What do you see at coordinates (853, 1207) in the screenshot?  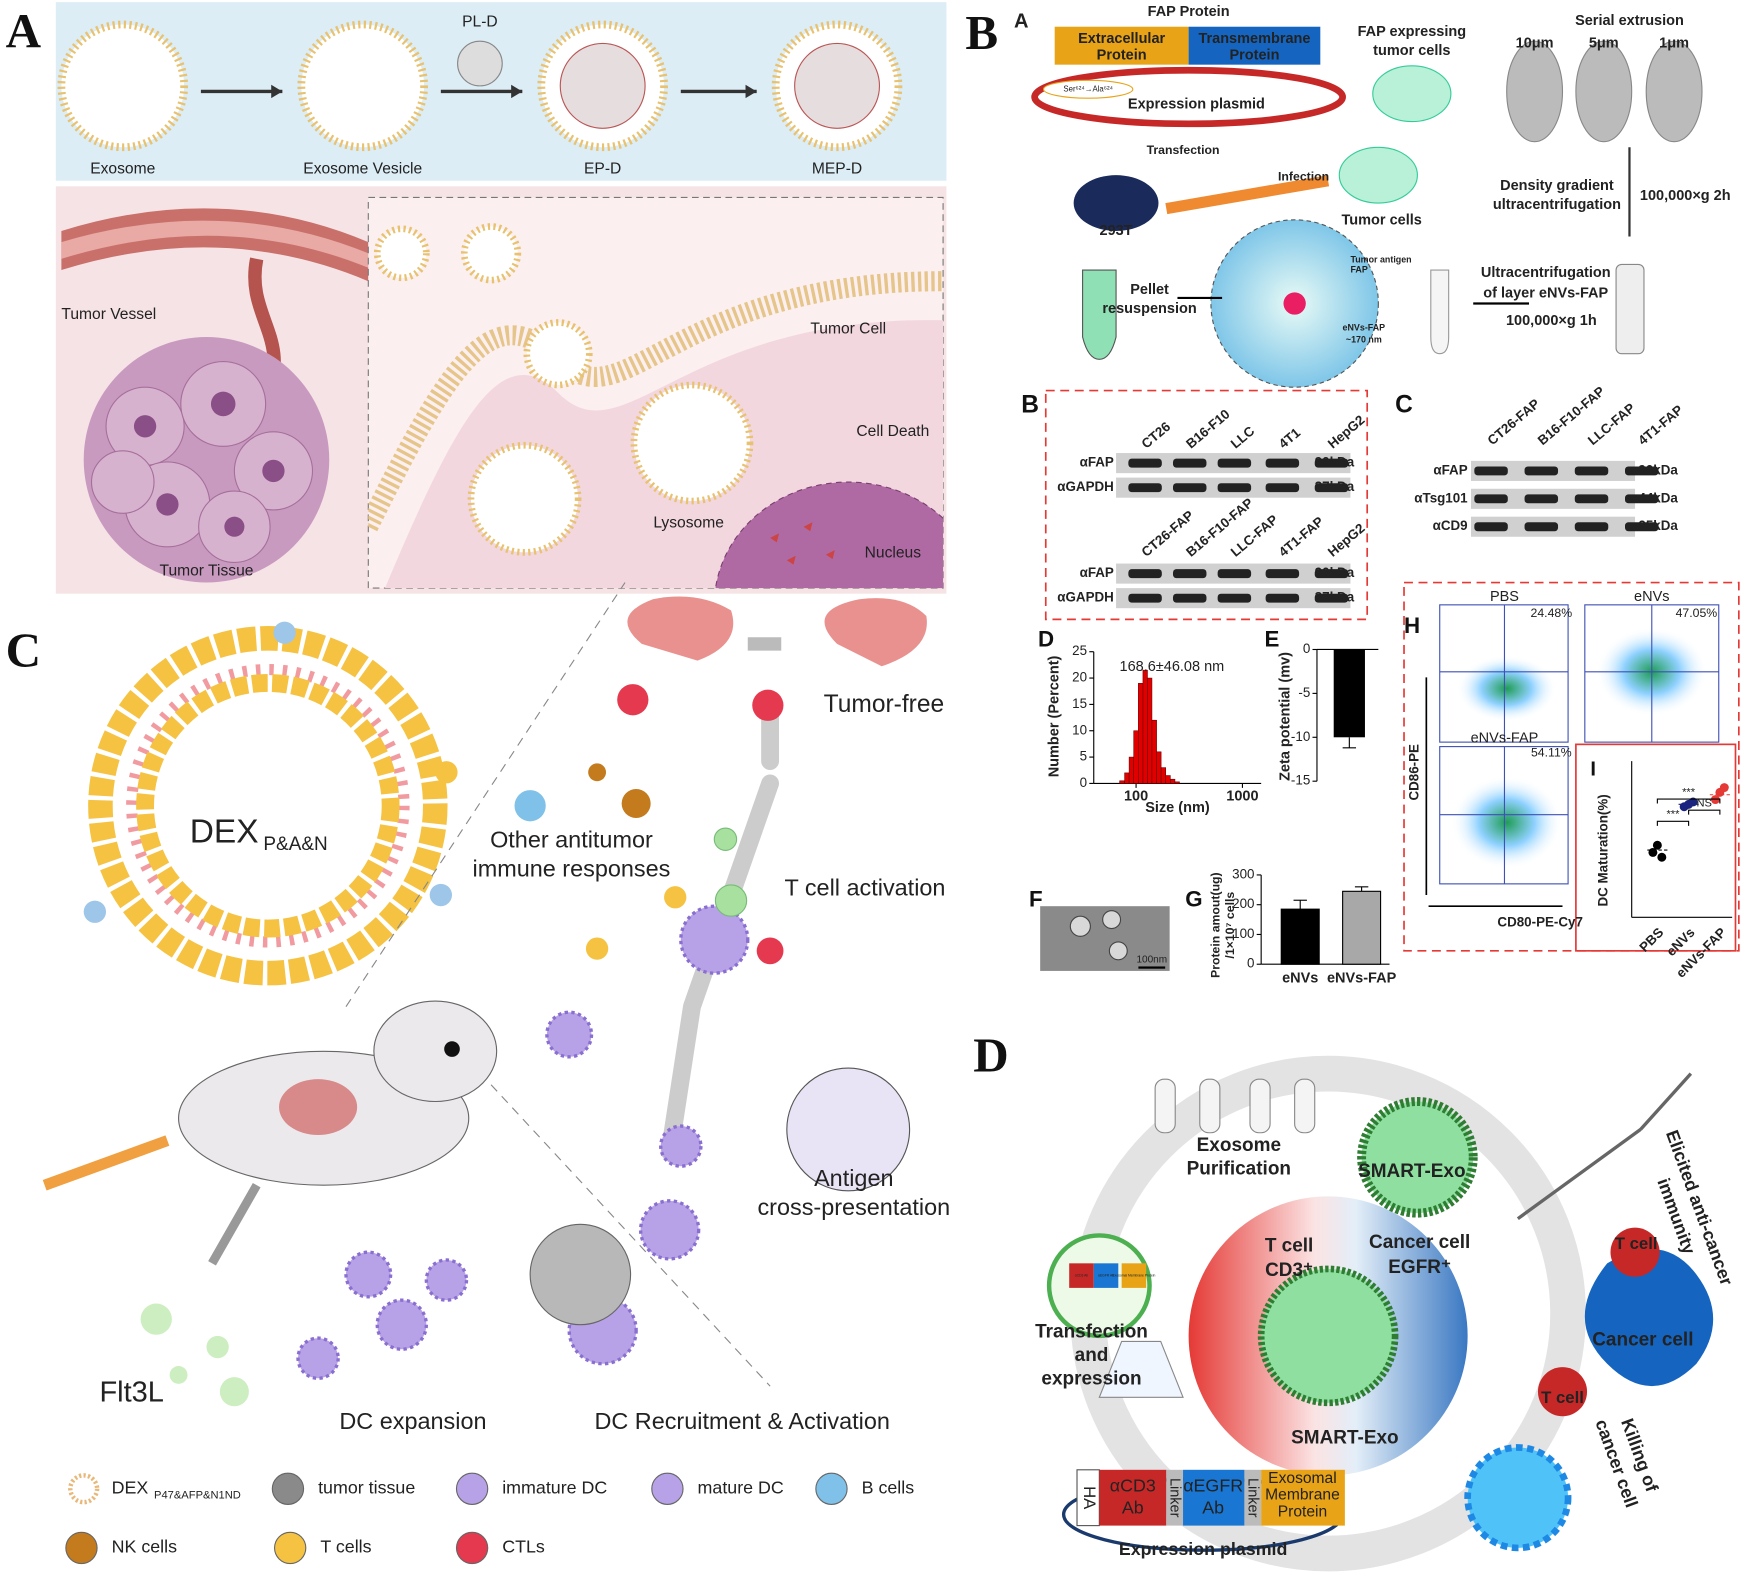 I see `label: cross-presentation` at bounding box center [853, 1207].